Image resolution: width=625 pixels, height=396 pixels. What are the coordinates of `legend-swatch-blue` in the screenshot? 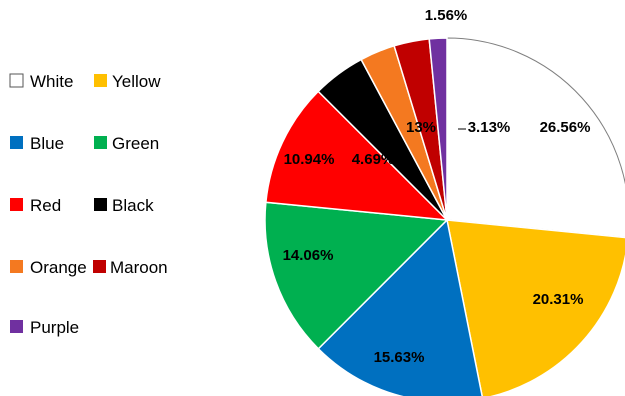 It's located at (16, 142).